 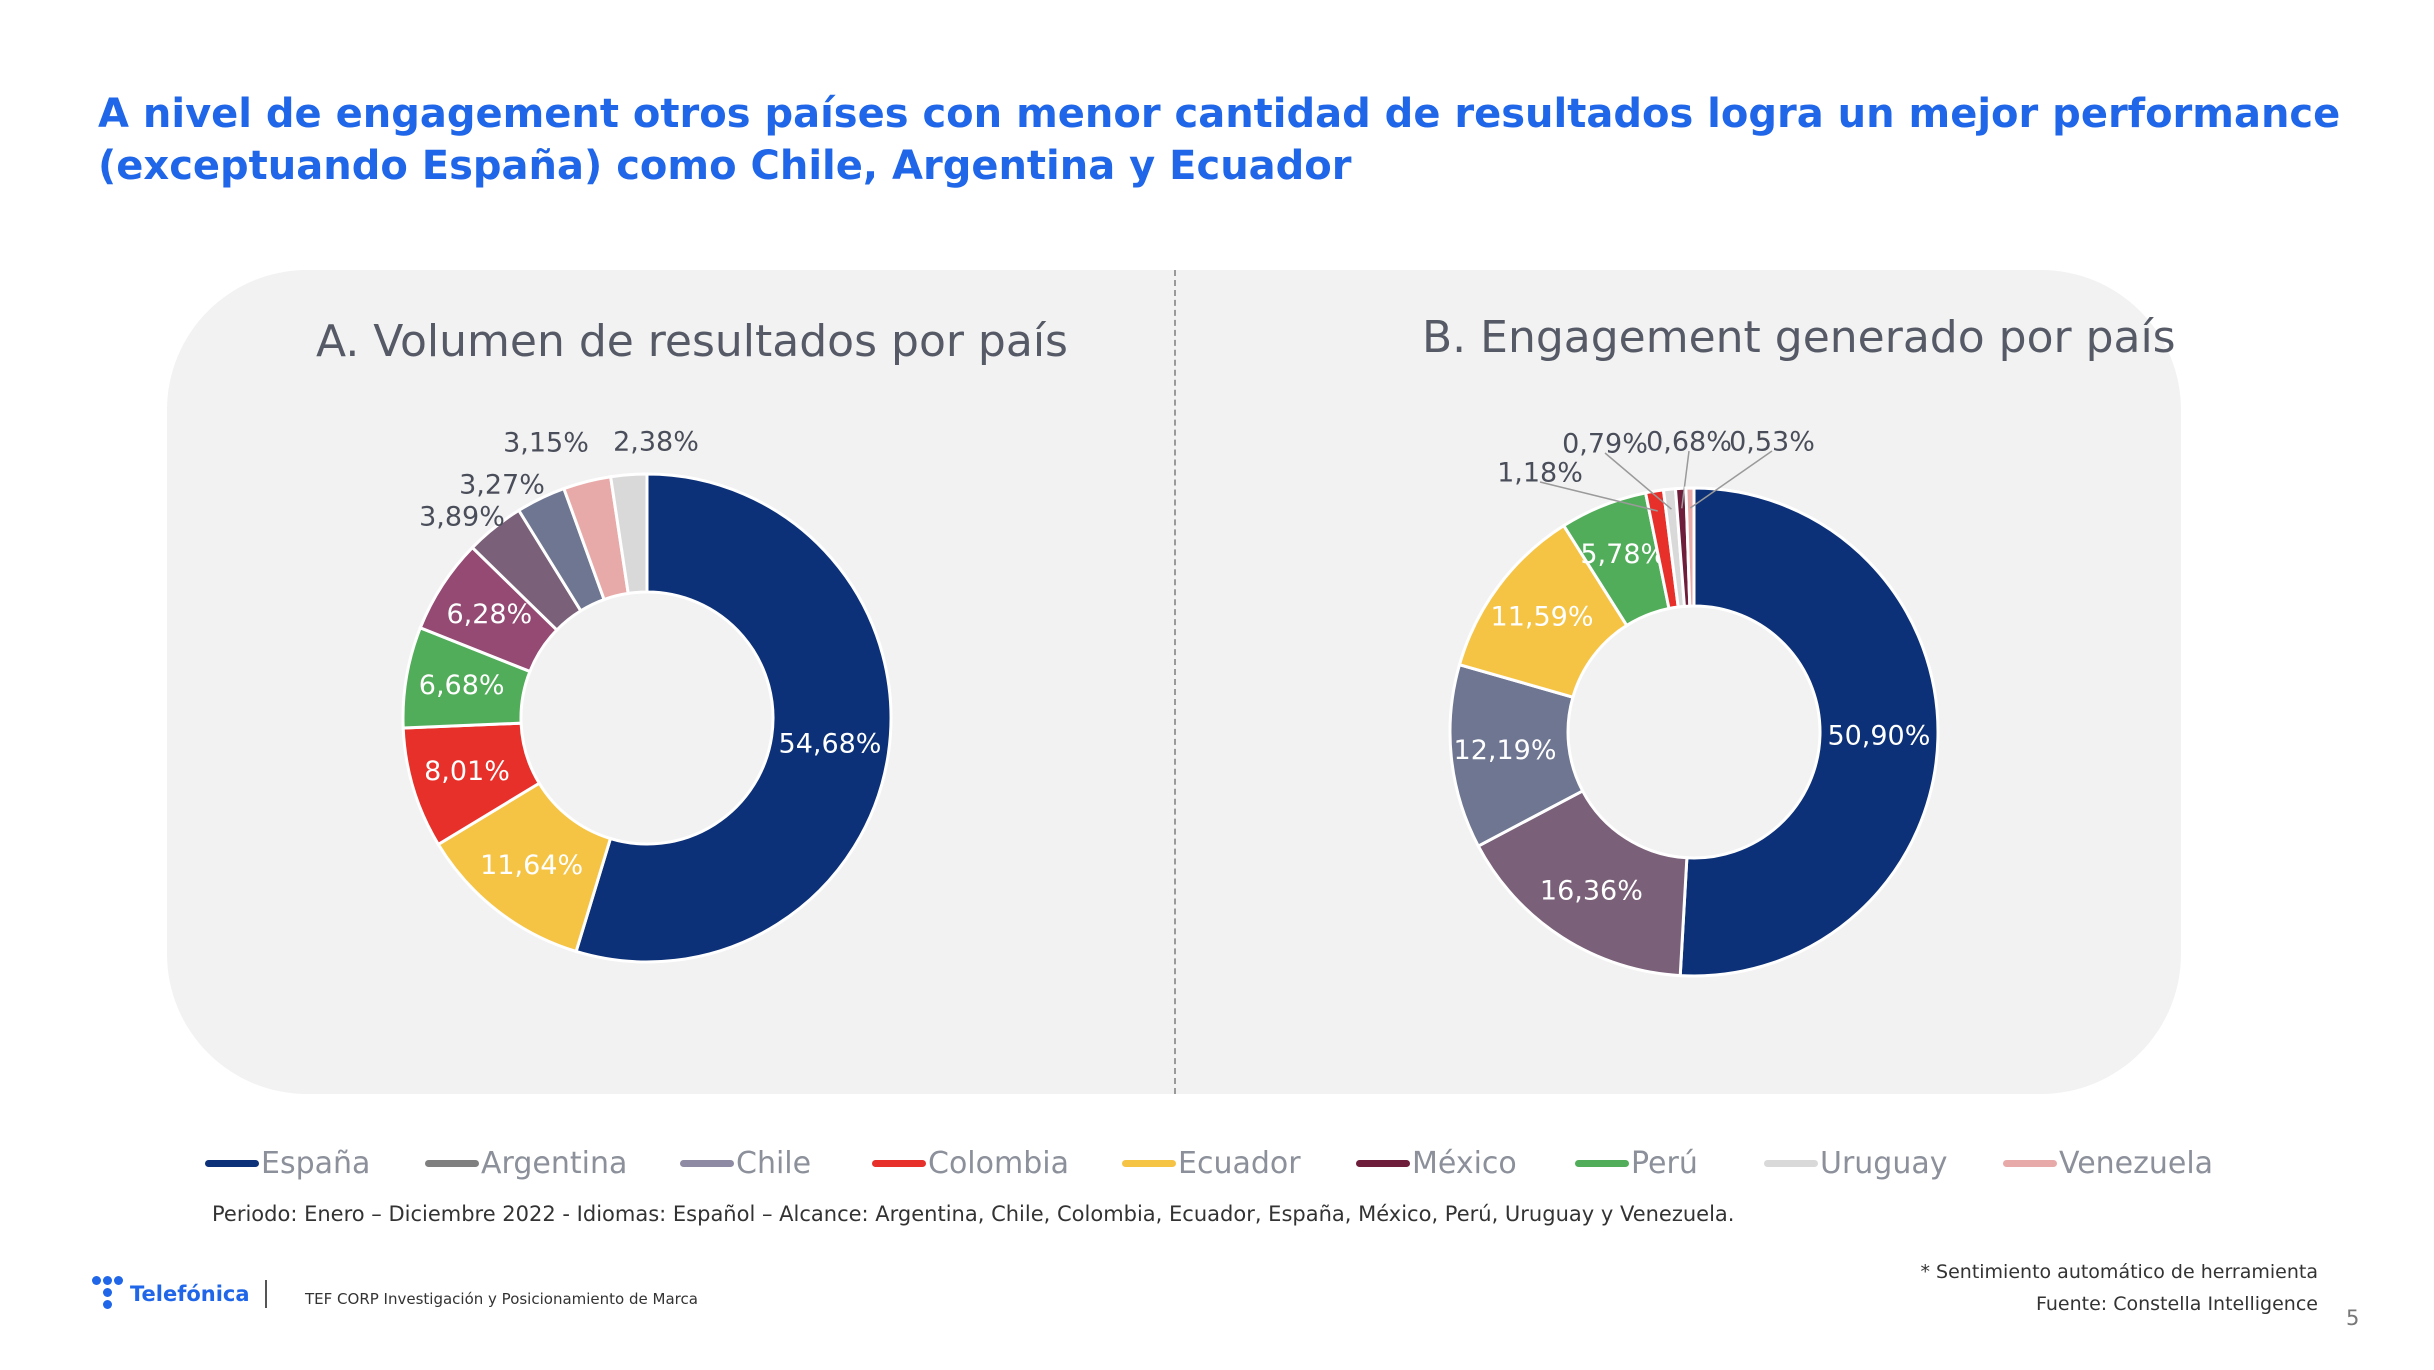 I want to click on brand-logo: Telefónica, so click(x=171, y=1294).